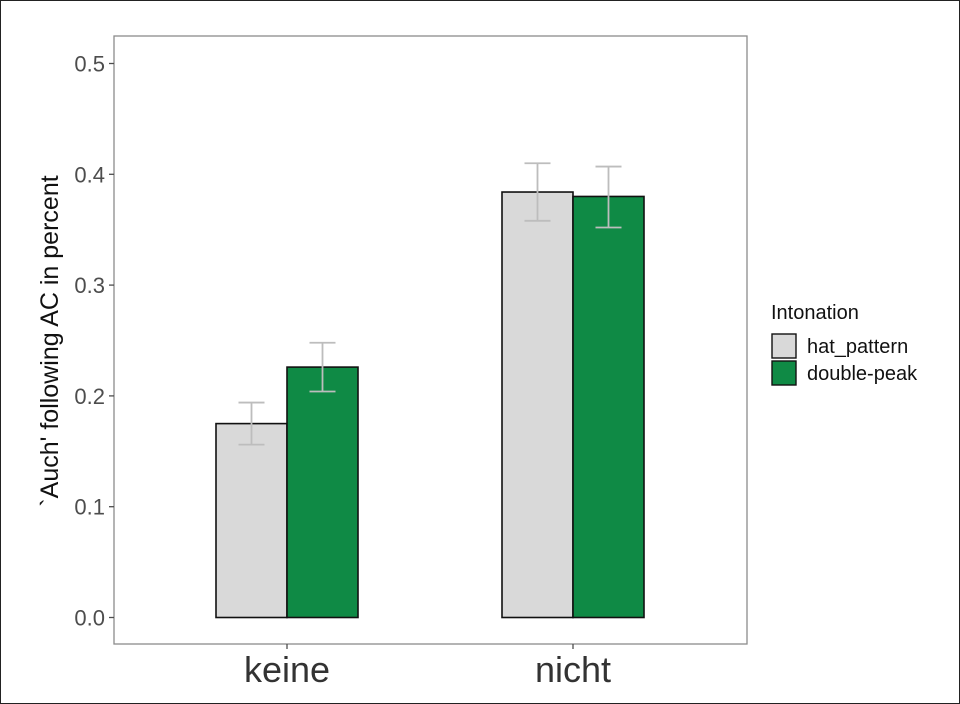  Describe the element at coordinates (815, 313) in the screenshot. I see `legend-title: Intonation` at that location.